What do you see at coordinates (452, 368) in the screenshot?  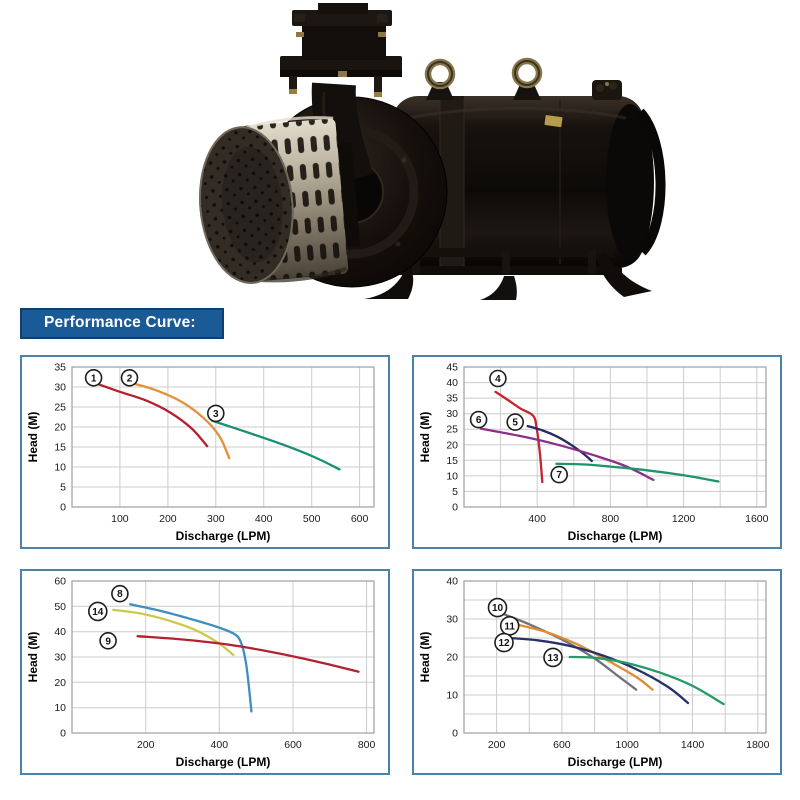 I see `svg-text: 45` at bounding box center [452, 368].